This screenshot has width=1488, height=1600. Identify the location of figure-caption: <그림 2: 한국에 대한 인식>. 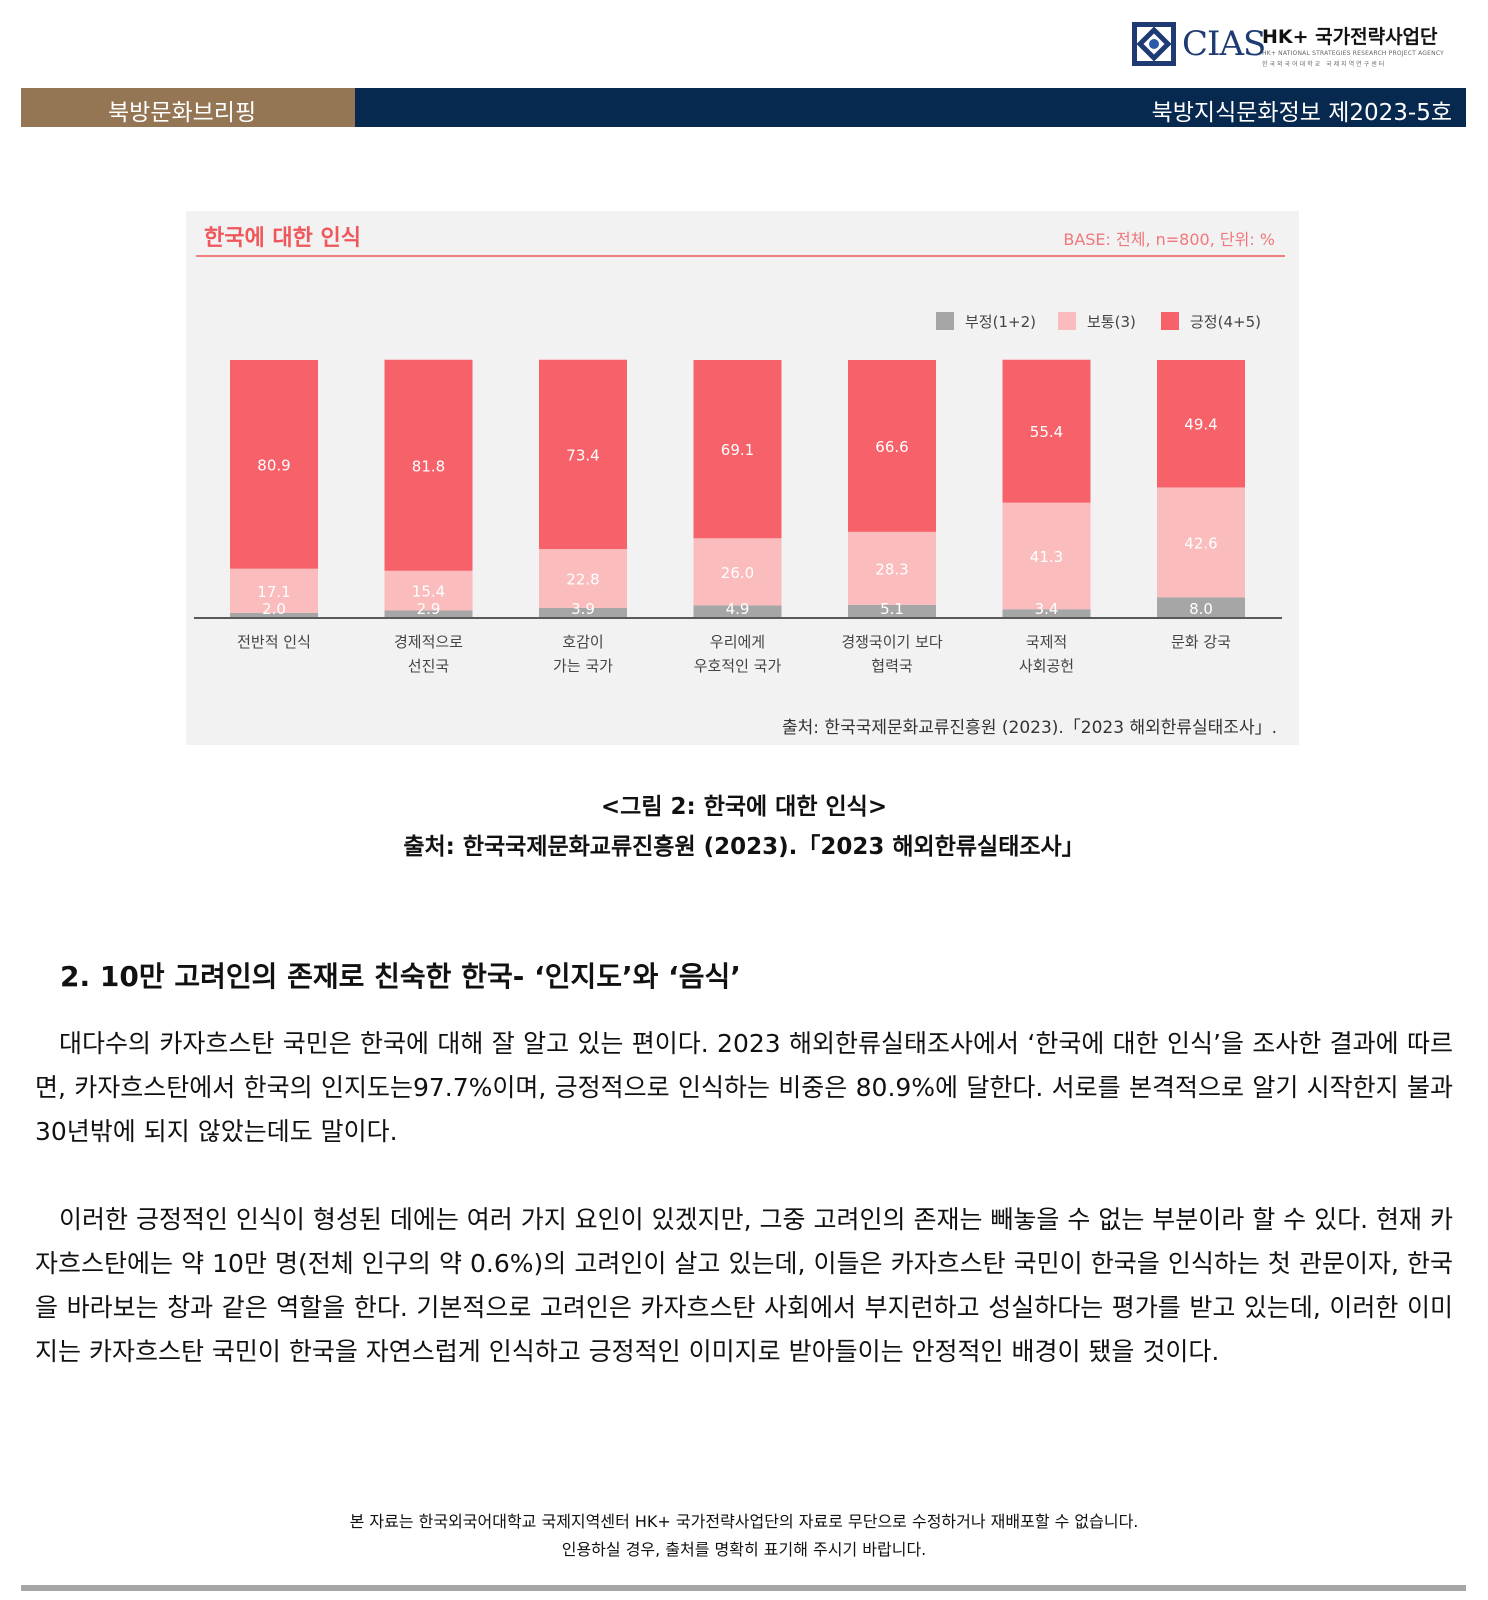
(744, 807).